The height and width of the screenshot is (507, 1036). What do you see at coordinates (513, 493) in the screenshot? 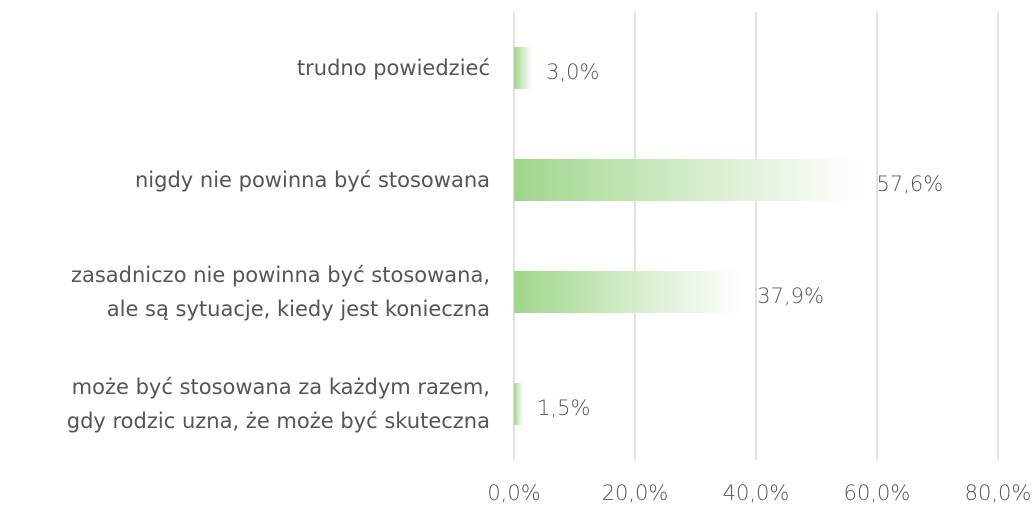
I see `x-tick-label: 0,0%` at bounding box center [513, 493].